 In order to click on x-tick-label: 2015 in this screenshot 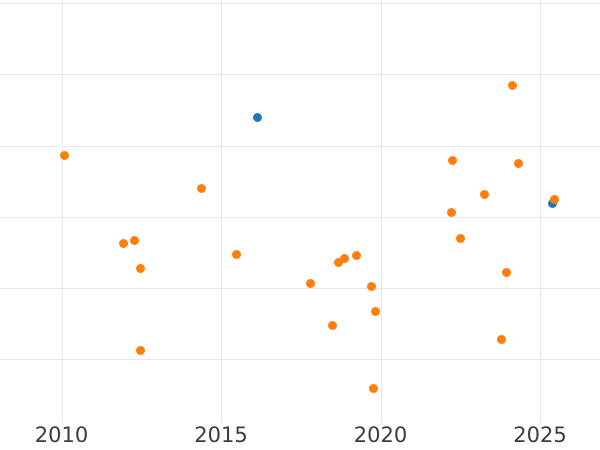, I will do `click(221, 435)`.